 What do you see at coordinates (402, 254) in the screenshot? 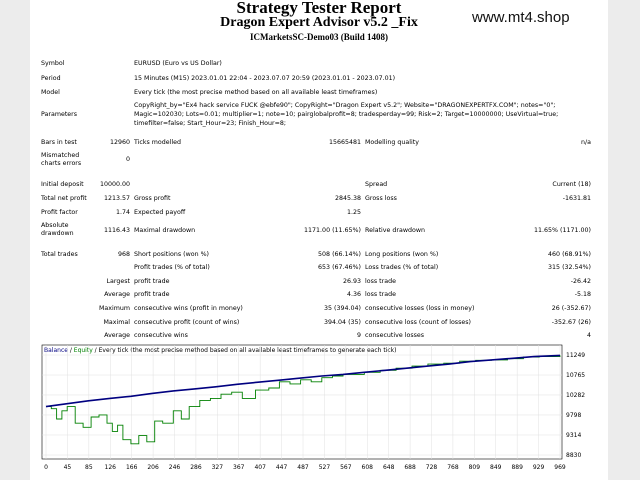
I see `long-positions-label: Long positions (won %)` at bounding box center [402, 254].